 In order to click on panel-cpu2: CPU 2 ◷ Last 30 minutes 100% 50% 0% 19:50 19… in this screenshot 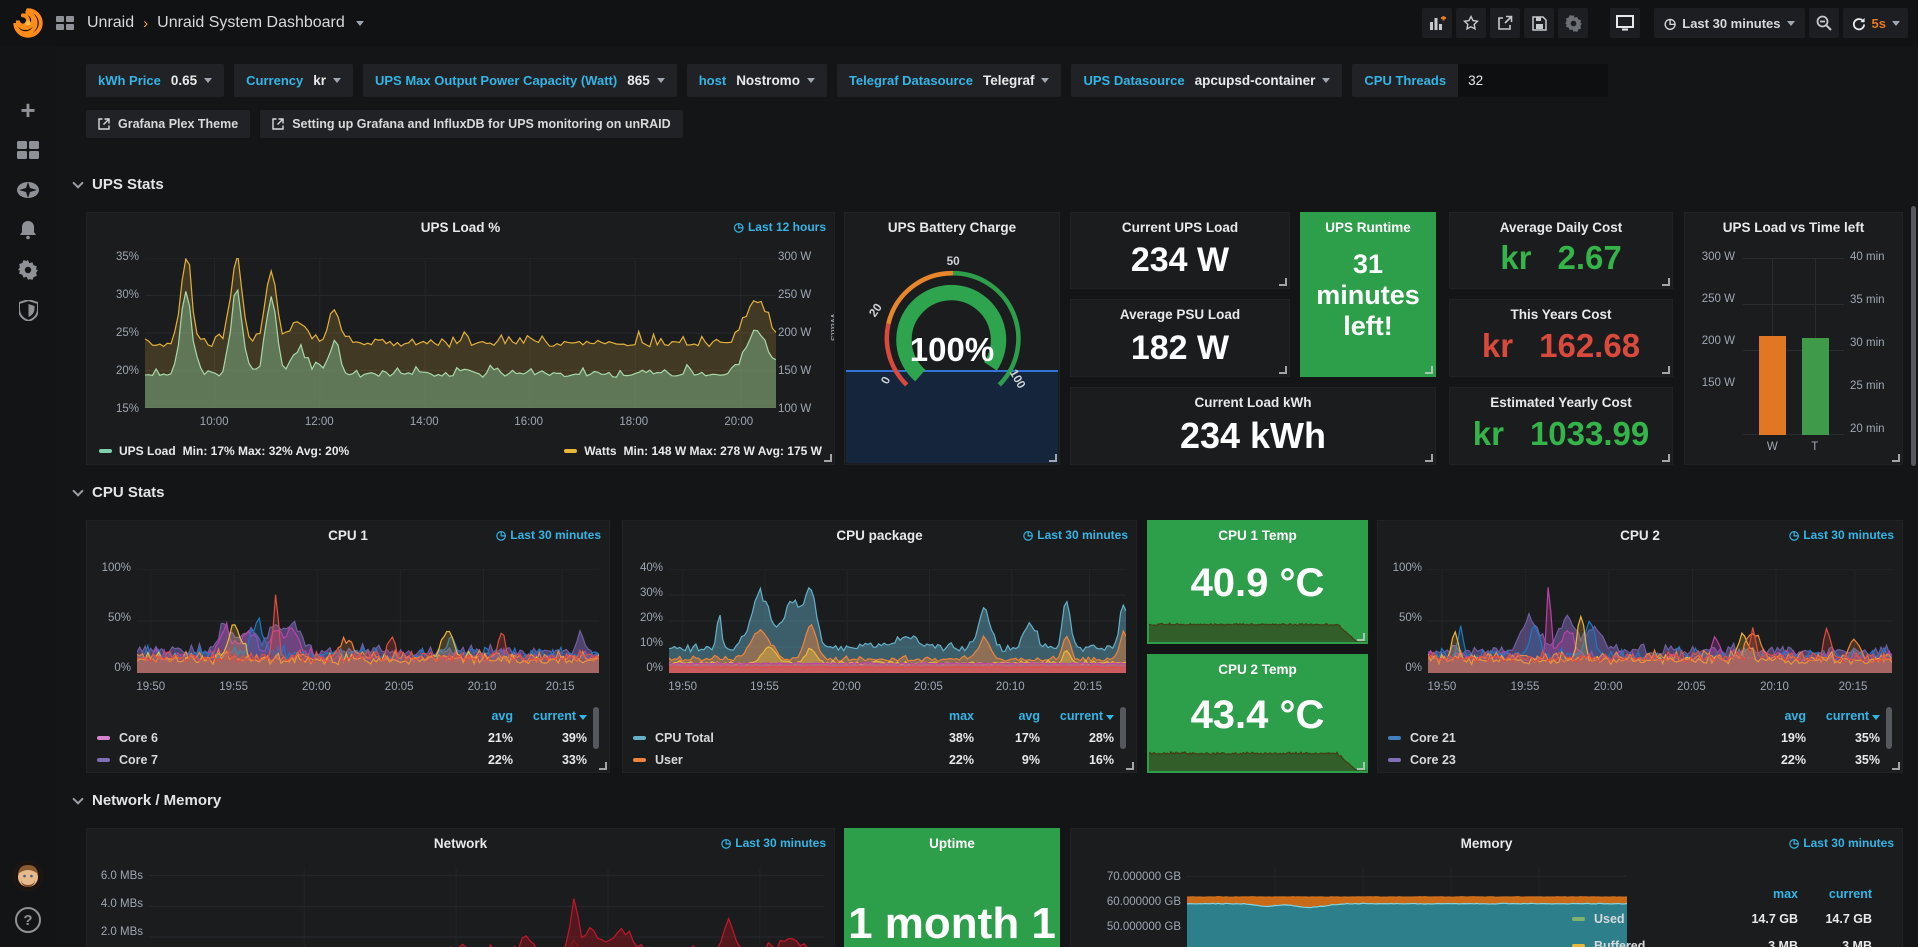, I will do `click(1640, 646)`.